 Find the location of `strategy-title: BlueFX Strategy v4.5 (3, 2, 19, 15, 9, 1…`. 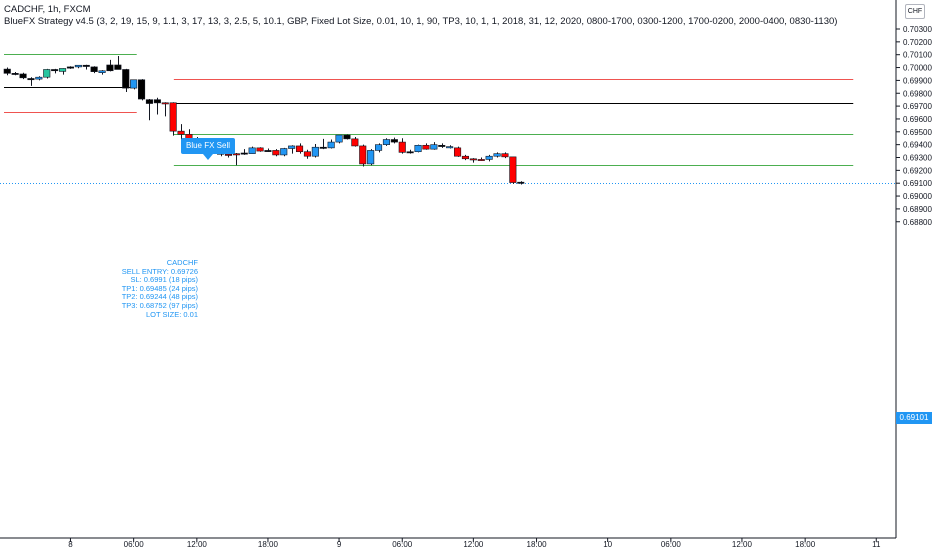

strategy-title: BlueFX Strategy v4.5 (3, 2, 19, 15, 9, 1… is located at coordinates (421, 21).